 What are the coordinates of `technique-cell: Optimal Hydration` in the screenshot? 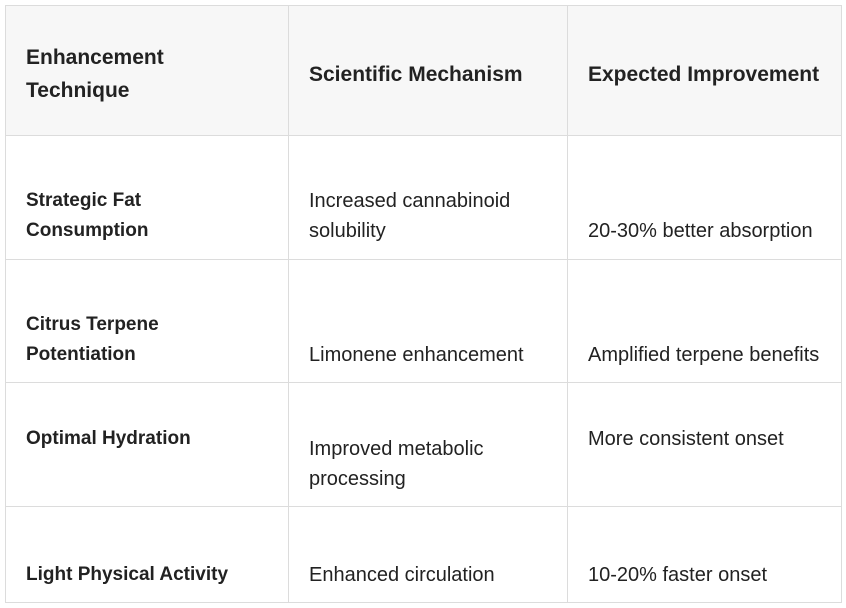 It's located at (147, 444).